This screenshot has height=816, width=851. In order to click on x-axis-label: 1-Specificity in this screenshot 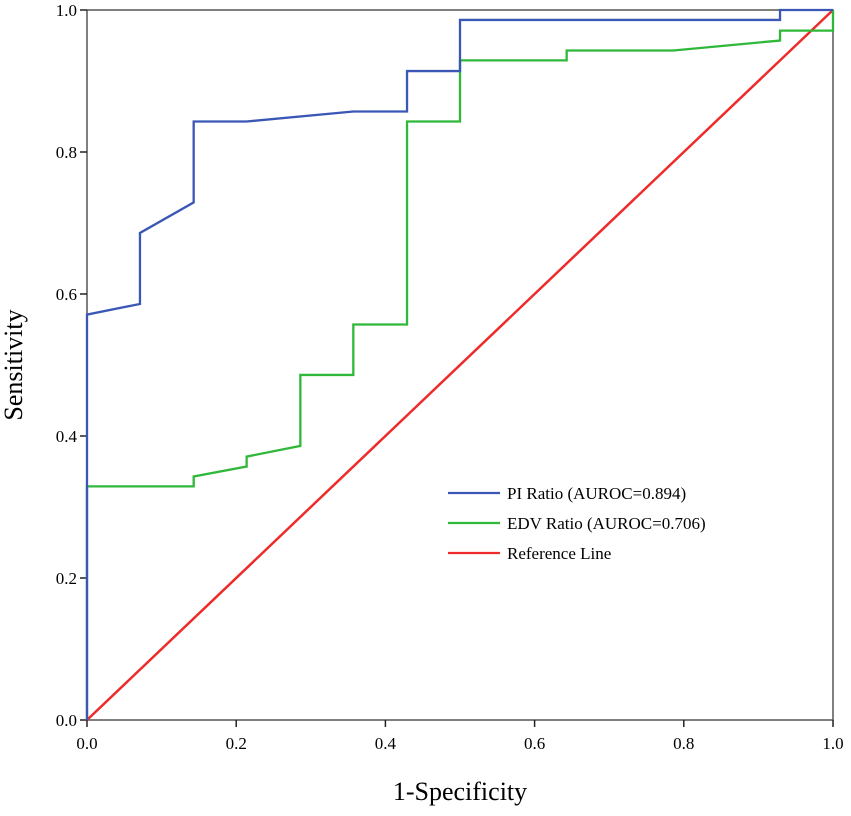, I will do `click(460, 791)`.